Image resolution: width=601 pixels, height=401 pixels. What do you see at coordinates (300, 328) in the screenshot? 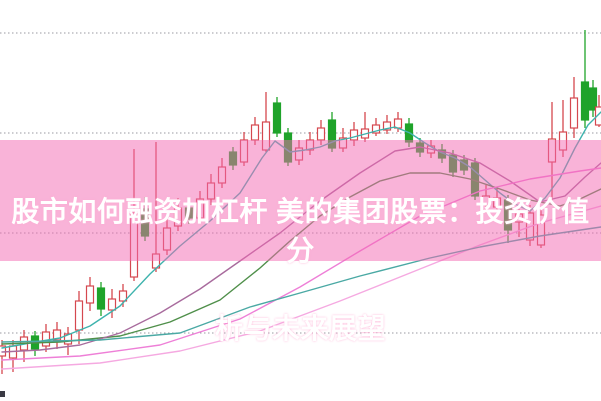
I see `headline-line-2: 析与未来展望` at bounding box center [300, 328].